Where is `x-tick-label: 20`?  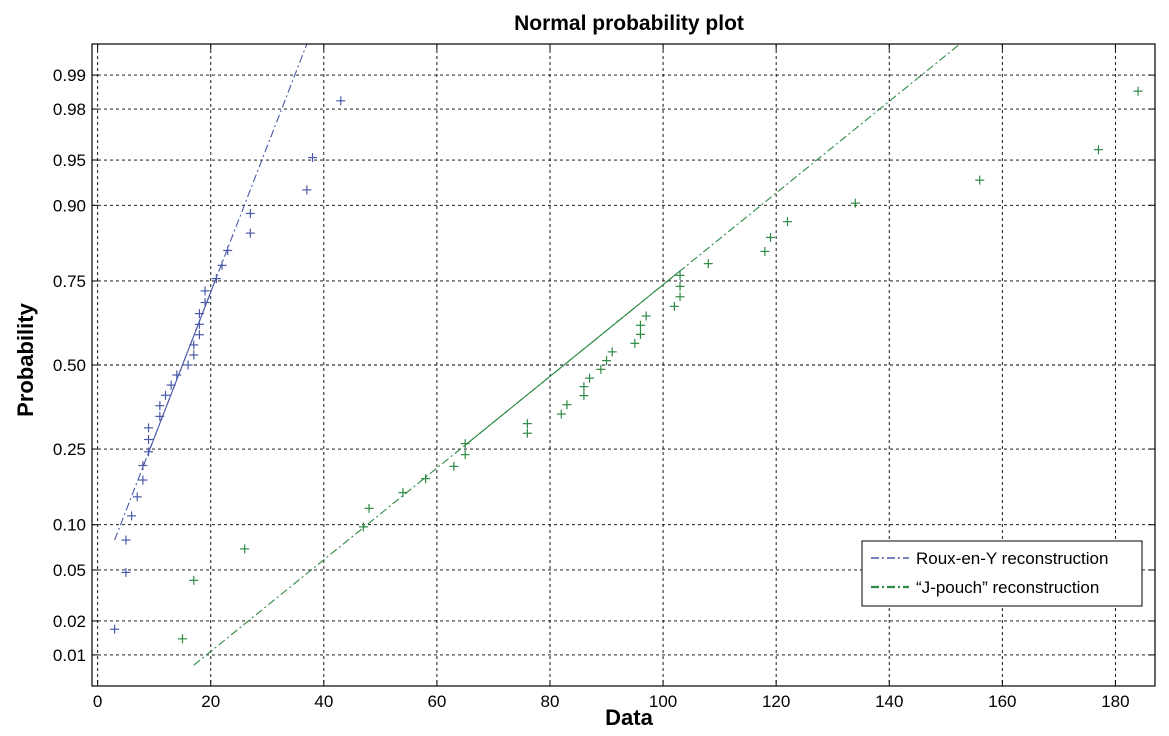 x-tick-label: 20 is located at coordinates (210, 701).